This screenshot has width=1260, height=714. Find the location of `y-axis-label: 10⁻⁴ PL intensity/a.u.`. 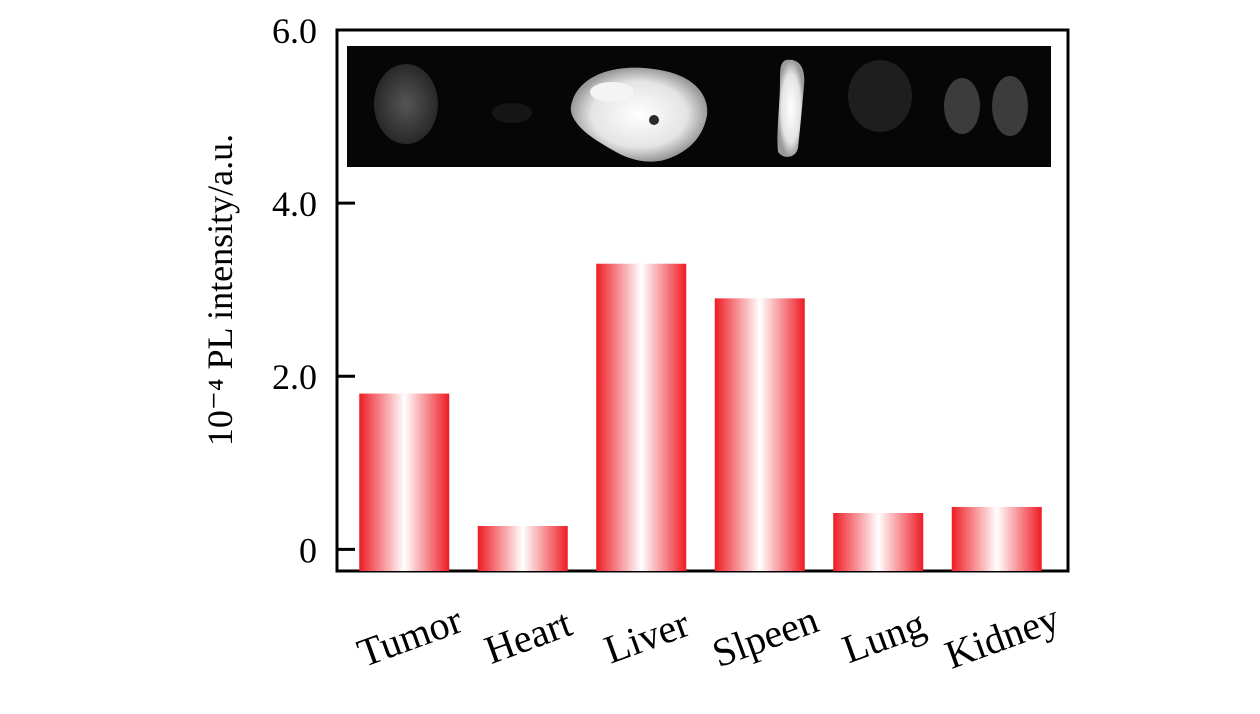

y-axis-label: 10⁻⁴ PL intensity/a.u. is located at coordinates (220, 290).